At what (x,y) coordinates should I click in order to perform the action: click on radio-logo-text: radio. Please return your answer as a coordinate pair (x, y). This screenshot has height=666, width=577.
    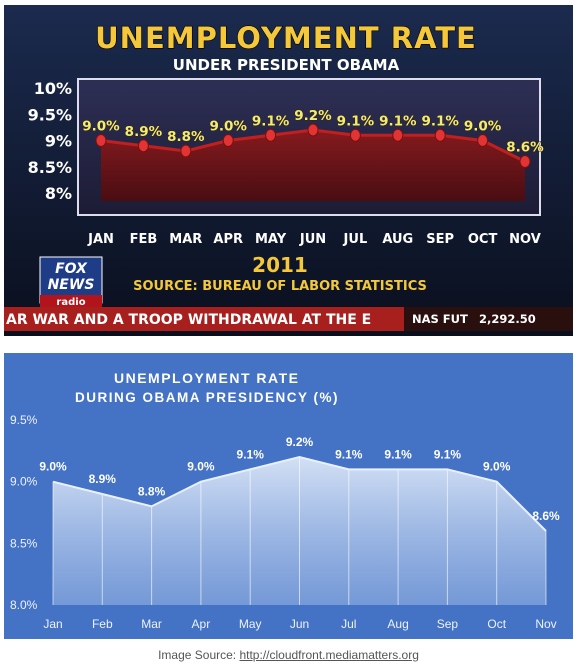
    Looking at the image, I should click on (70, 302).